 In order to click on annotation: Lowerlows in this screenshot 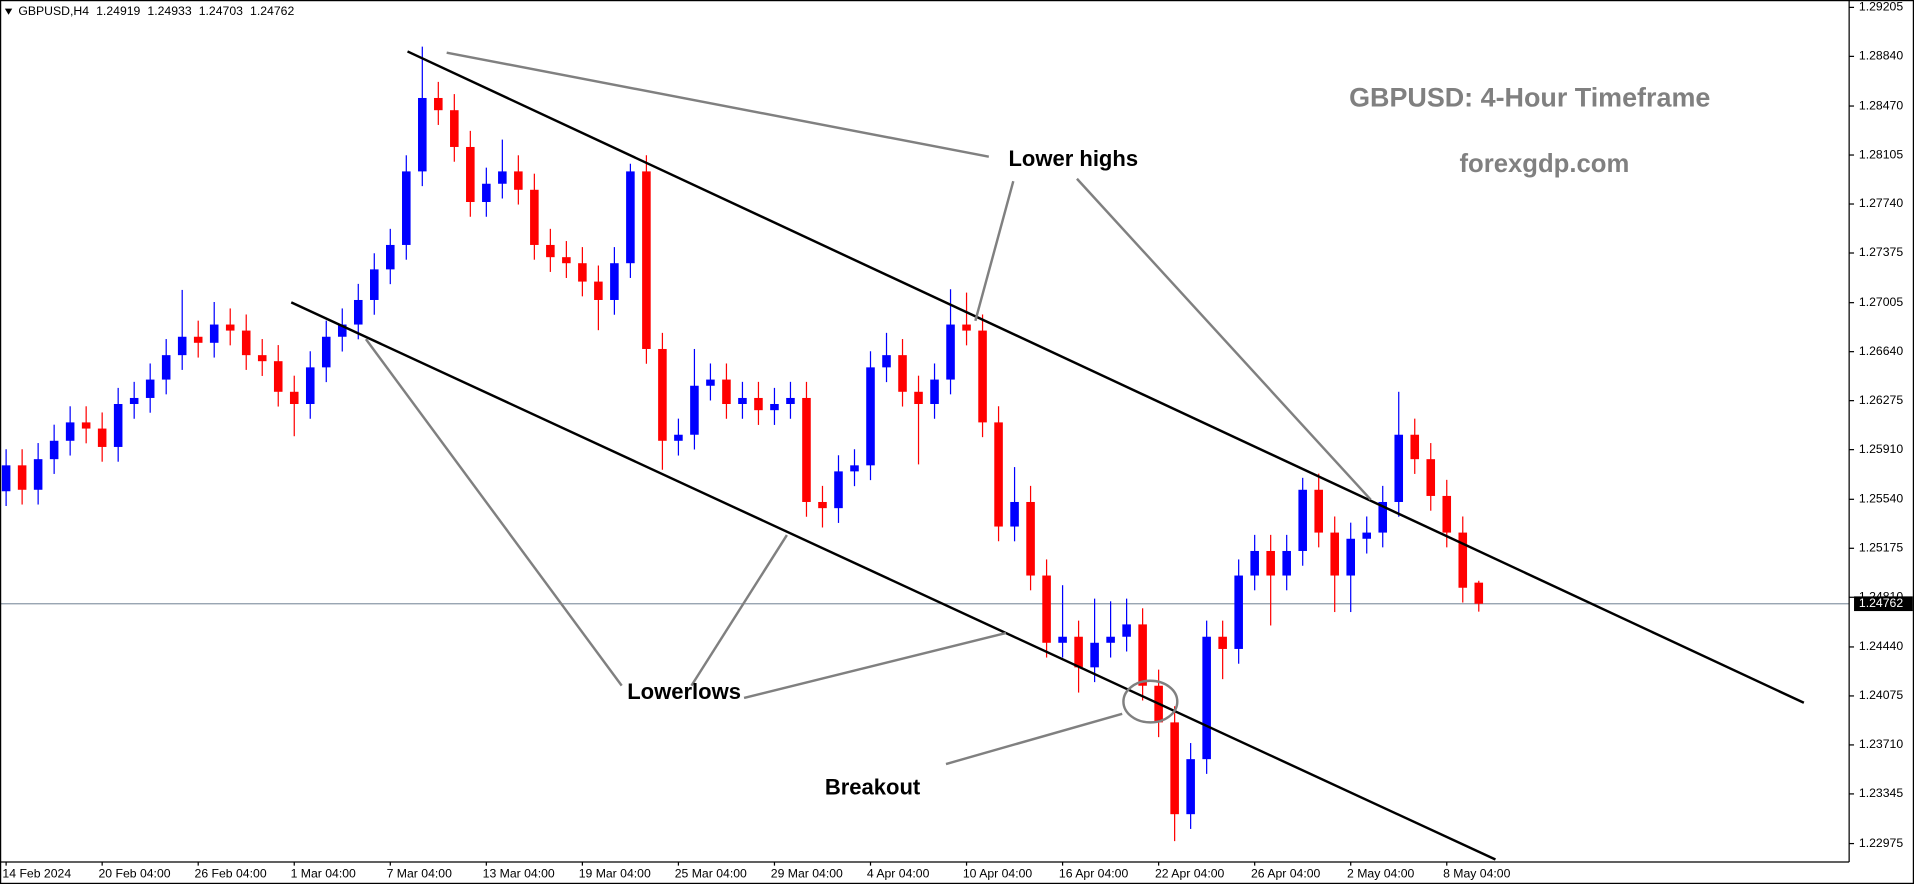, I will do `click(684, 691)`.